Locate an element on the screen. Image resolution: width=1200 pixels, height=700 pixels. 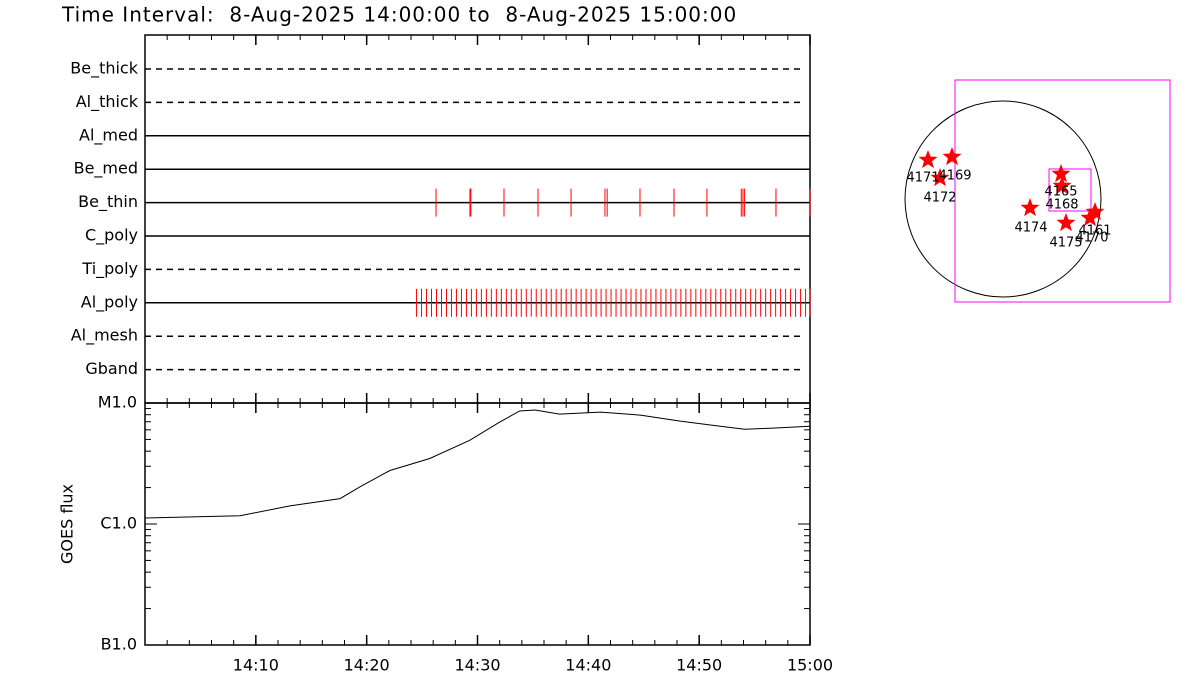
region-label: 4175 is located at coordinates (1065, 243).